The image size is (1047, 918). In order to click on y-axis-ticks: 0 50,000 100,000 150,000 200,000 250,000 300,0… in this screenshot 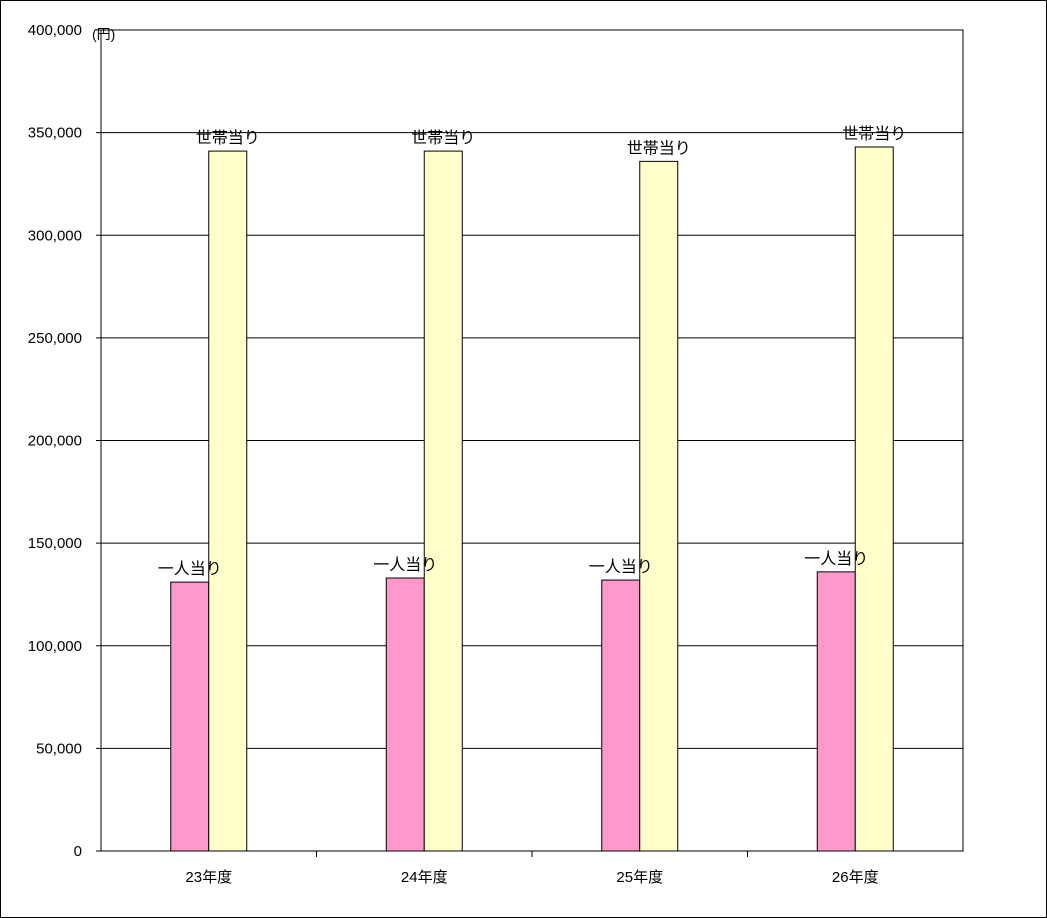, I will do `click(64, 441)`.